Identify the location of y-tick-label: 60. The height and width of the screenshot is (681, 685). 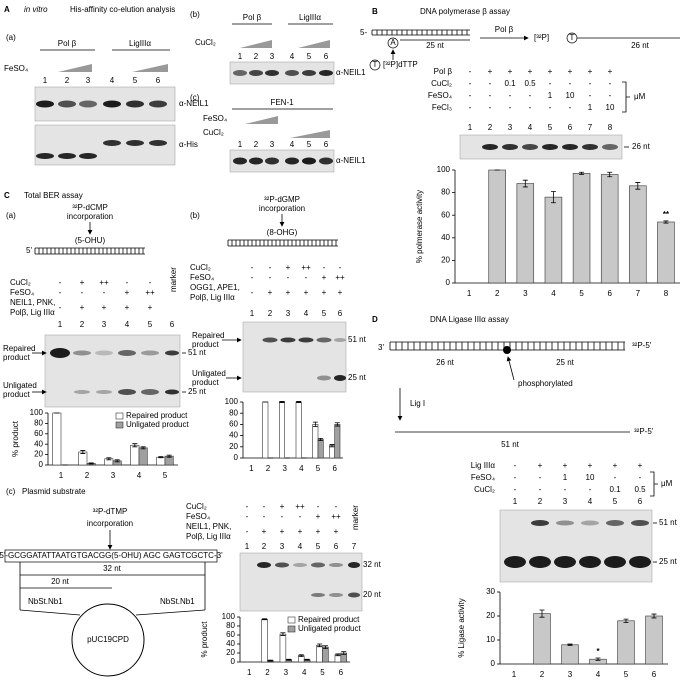
(445, 214).